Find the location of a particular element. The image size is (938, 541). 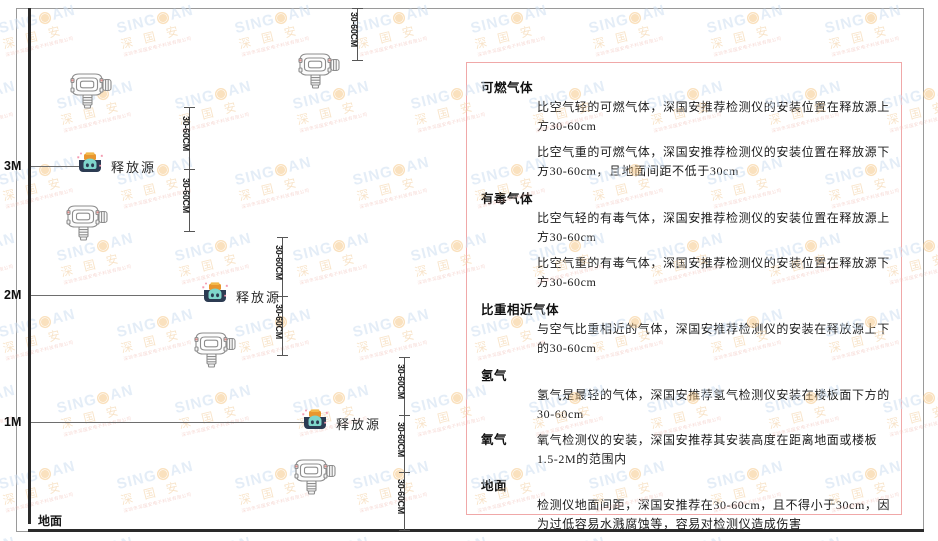

level-line-1m is located at coordinates (167, 422).